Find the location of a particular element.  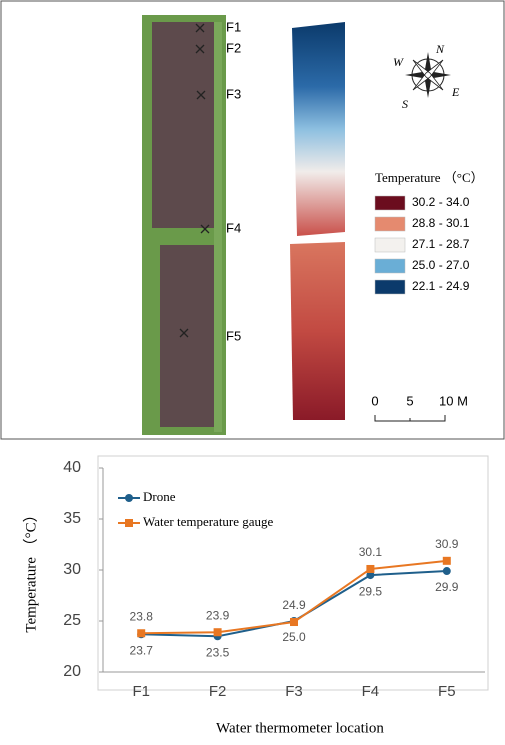

value-label: 30.1 is located at coordinates (371, 552).